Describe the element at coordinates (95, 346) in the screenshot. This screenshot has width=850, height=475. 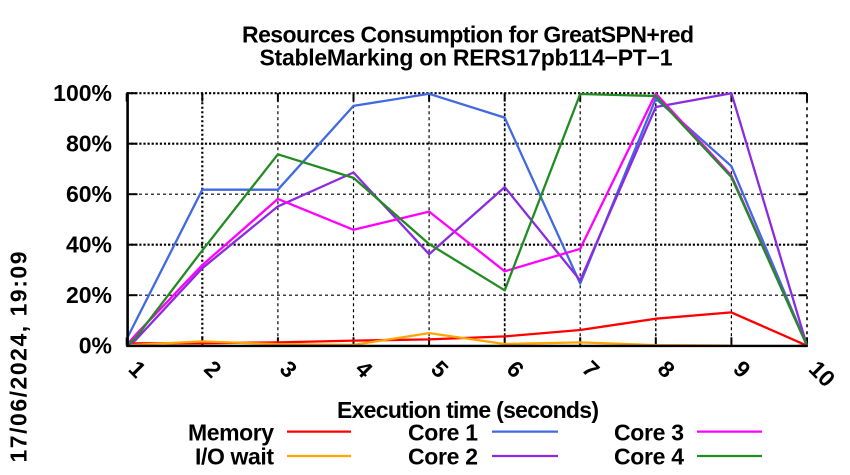
I see `svg-text: 0%` at that location.